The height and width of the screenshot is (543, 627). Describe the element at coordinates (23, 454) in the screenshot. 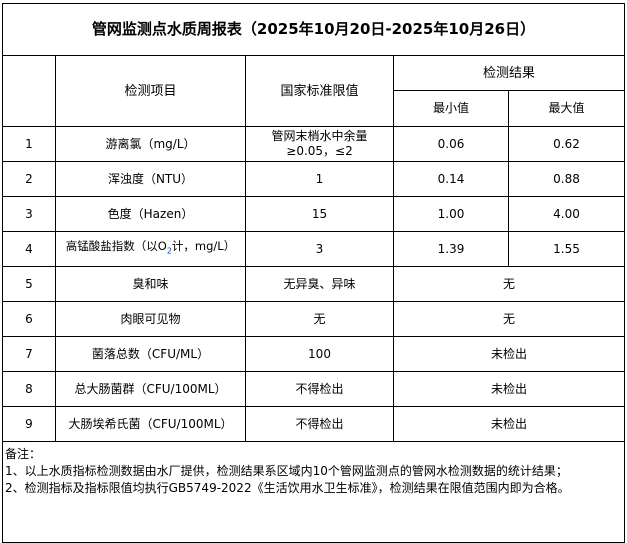

I see `notes-label: 备注：` at that location.